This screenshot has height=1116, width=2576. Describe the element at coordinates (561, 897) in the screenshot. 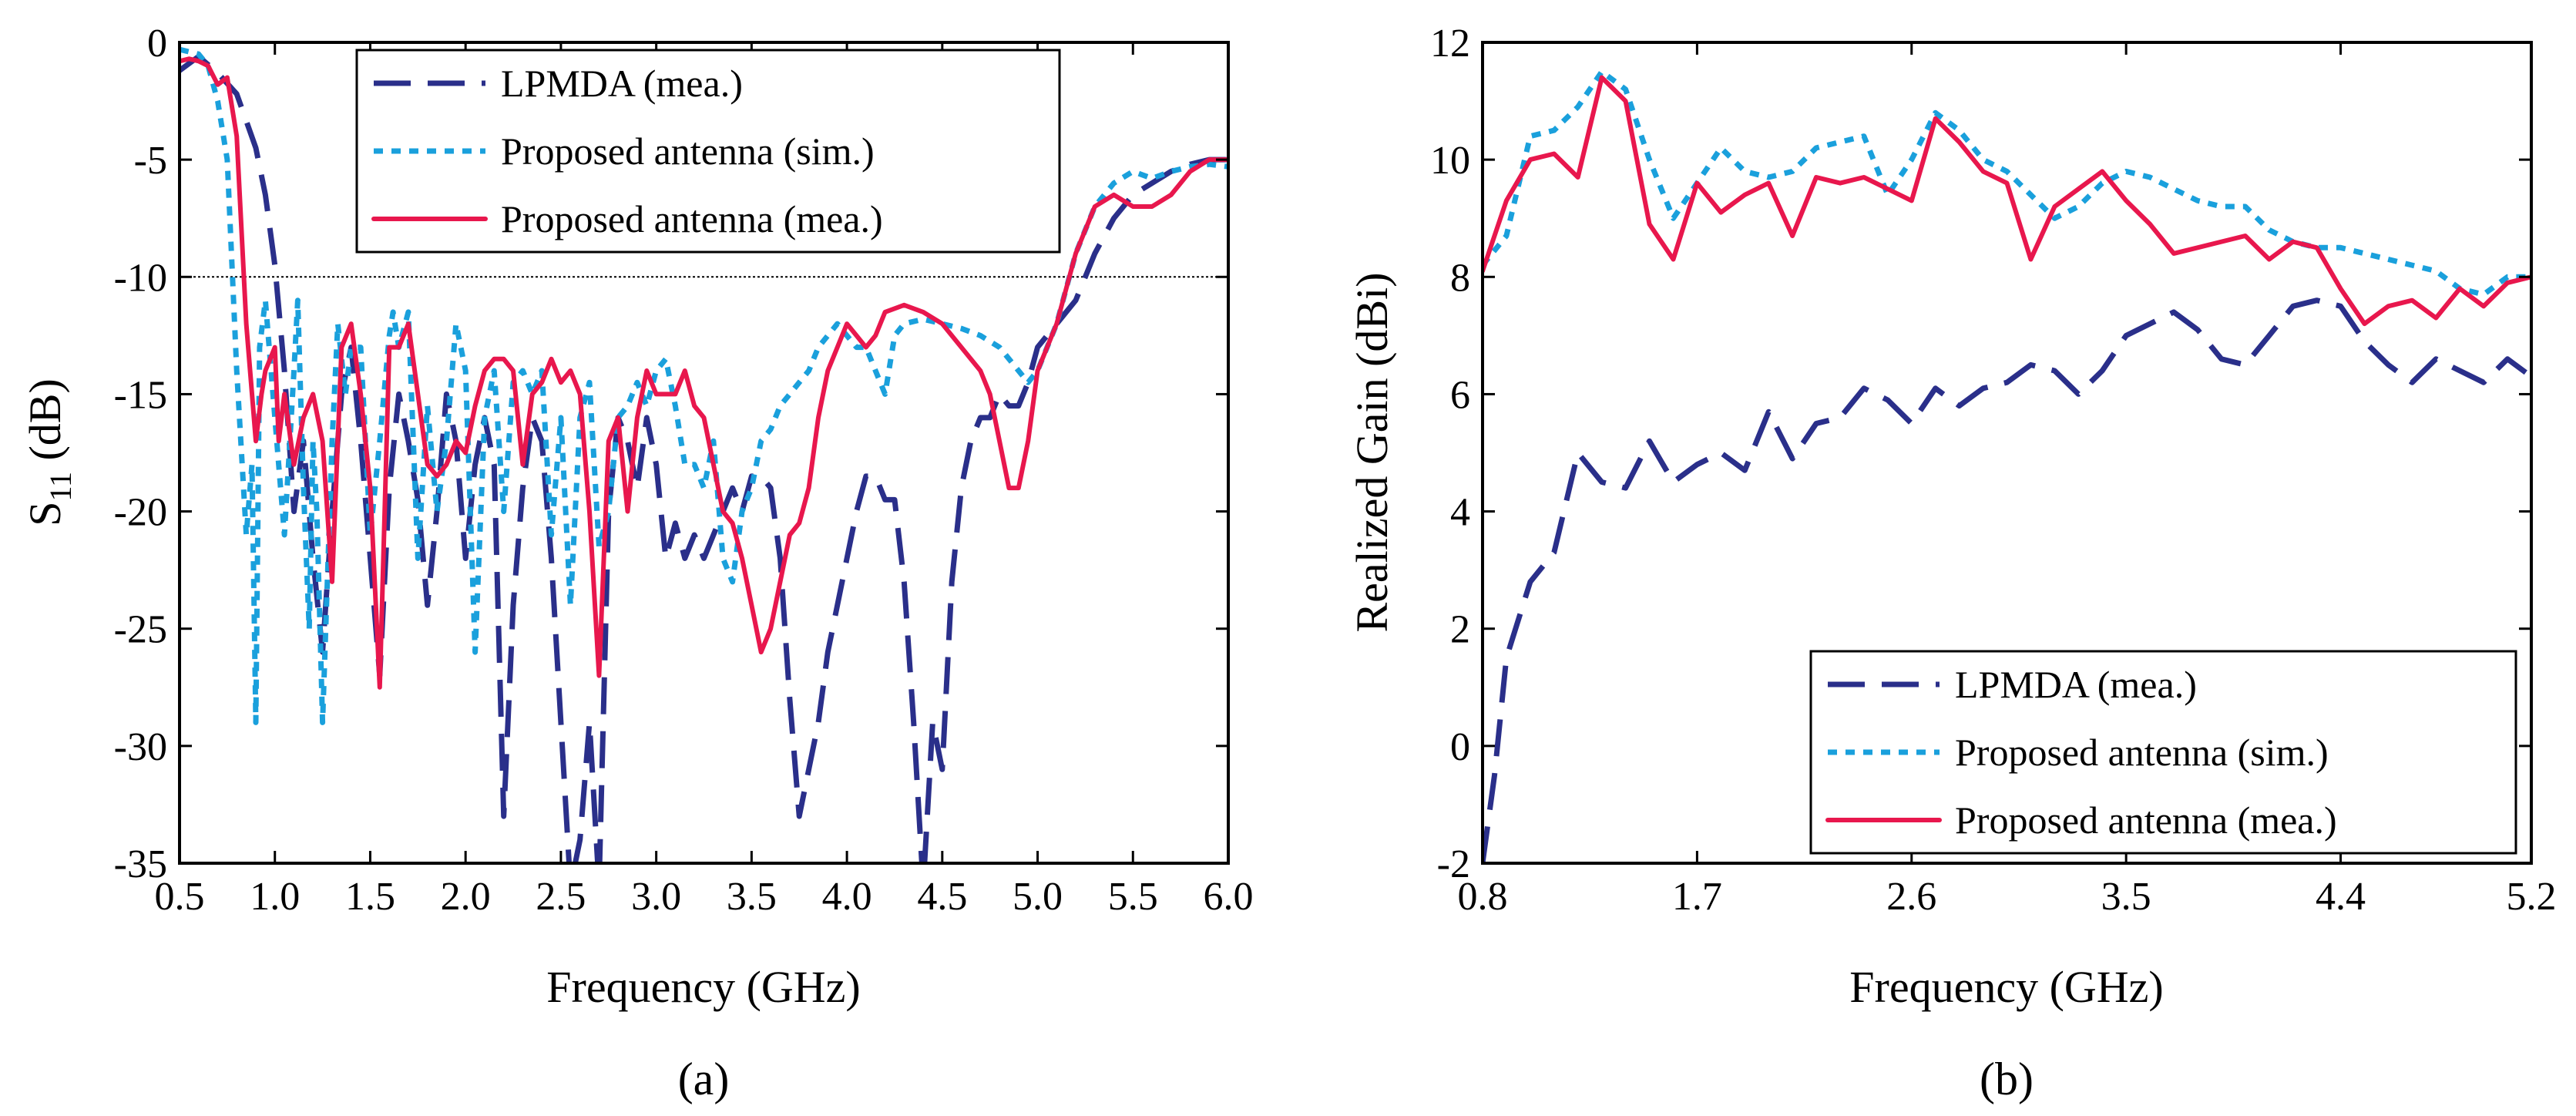

I see `panel-a-x-tick-label: 2.5` at that location.